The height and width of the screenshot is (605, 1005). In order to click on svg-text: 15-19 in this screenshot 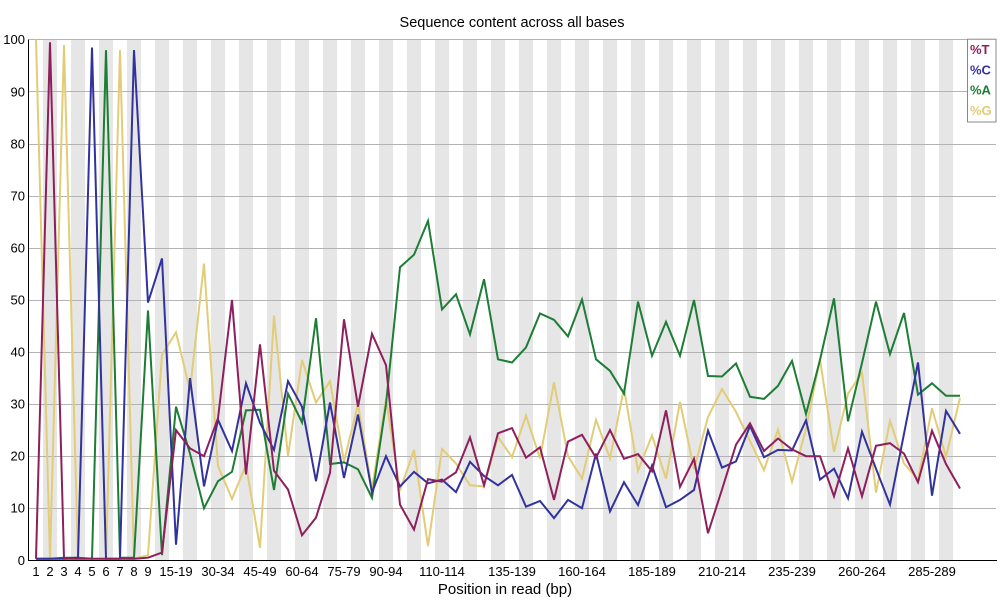, I will do `click(175, 571)`.